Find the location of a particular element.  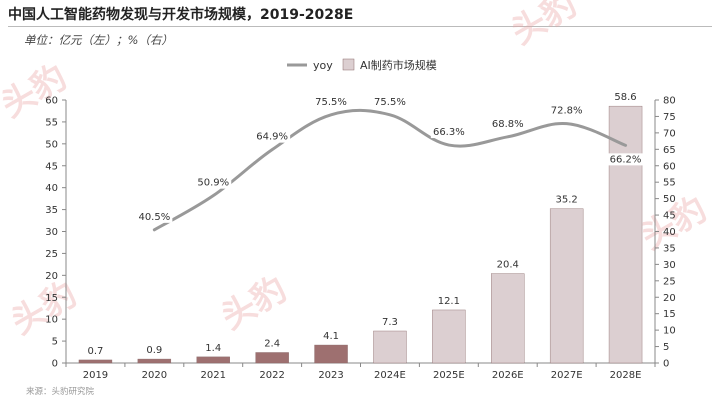

source-note: 来源：头豹研究院 is located at coordinates (60, 392).